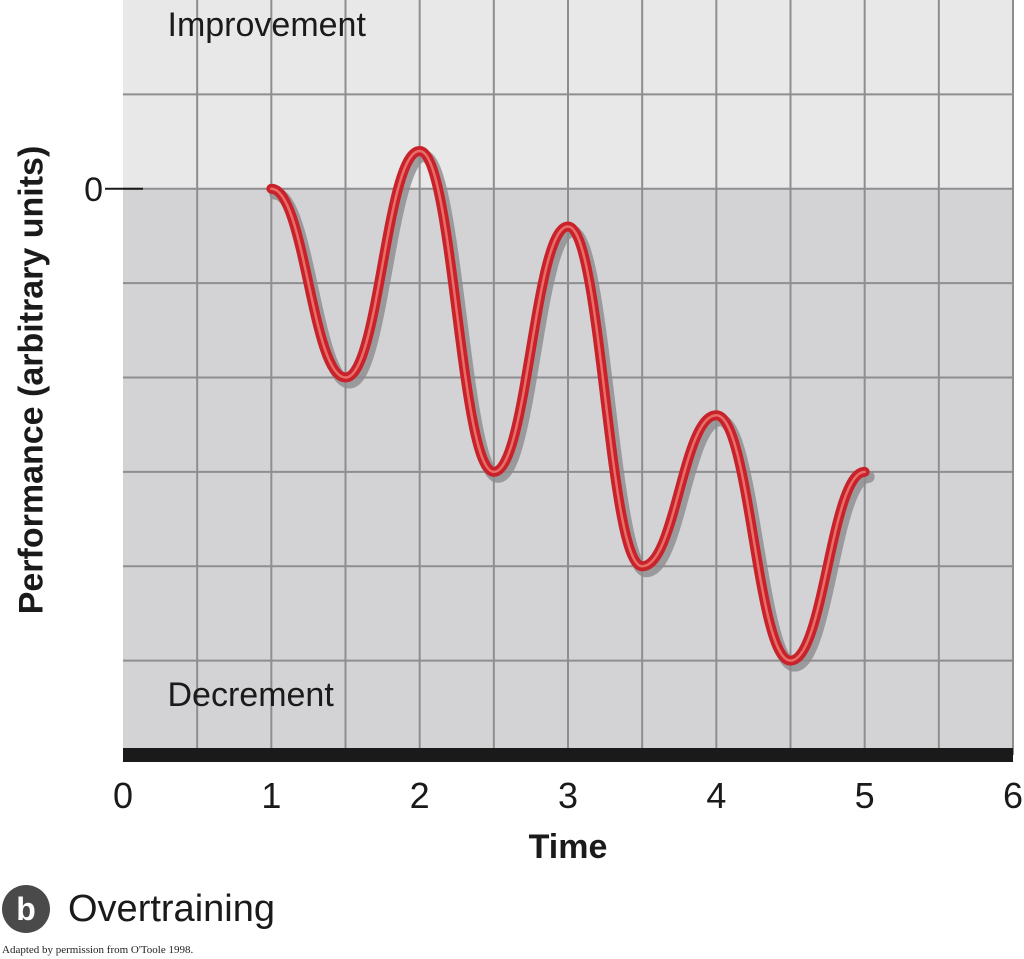 The width and height of the screenshot is (1024, 959). Describe the element at coordinates (98, 950) in the screenshot. I see `credit-line: Adapted by permission from O'Toole 1998.` at that location.